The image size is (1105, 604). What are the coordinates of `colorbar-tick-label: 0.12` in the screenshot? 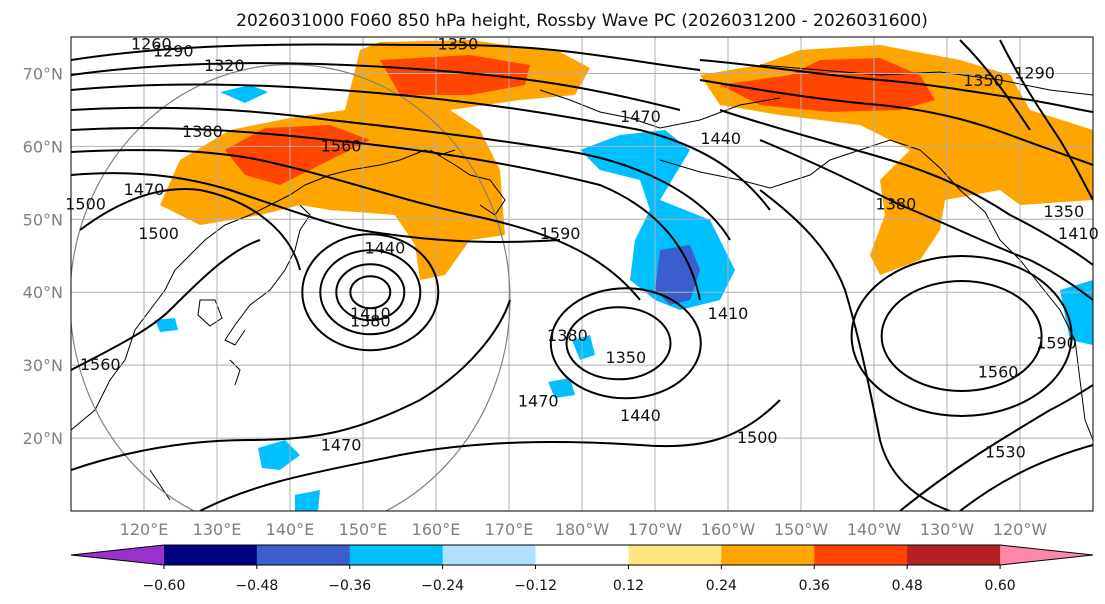 It's located at (628, 586).